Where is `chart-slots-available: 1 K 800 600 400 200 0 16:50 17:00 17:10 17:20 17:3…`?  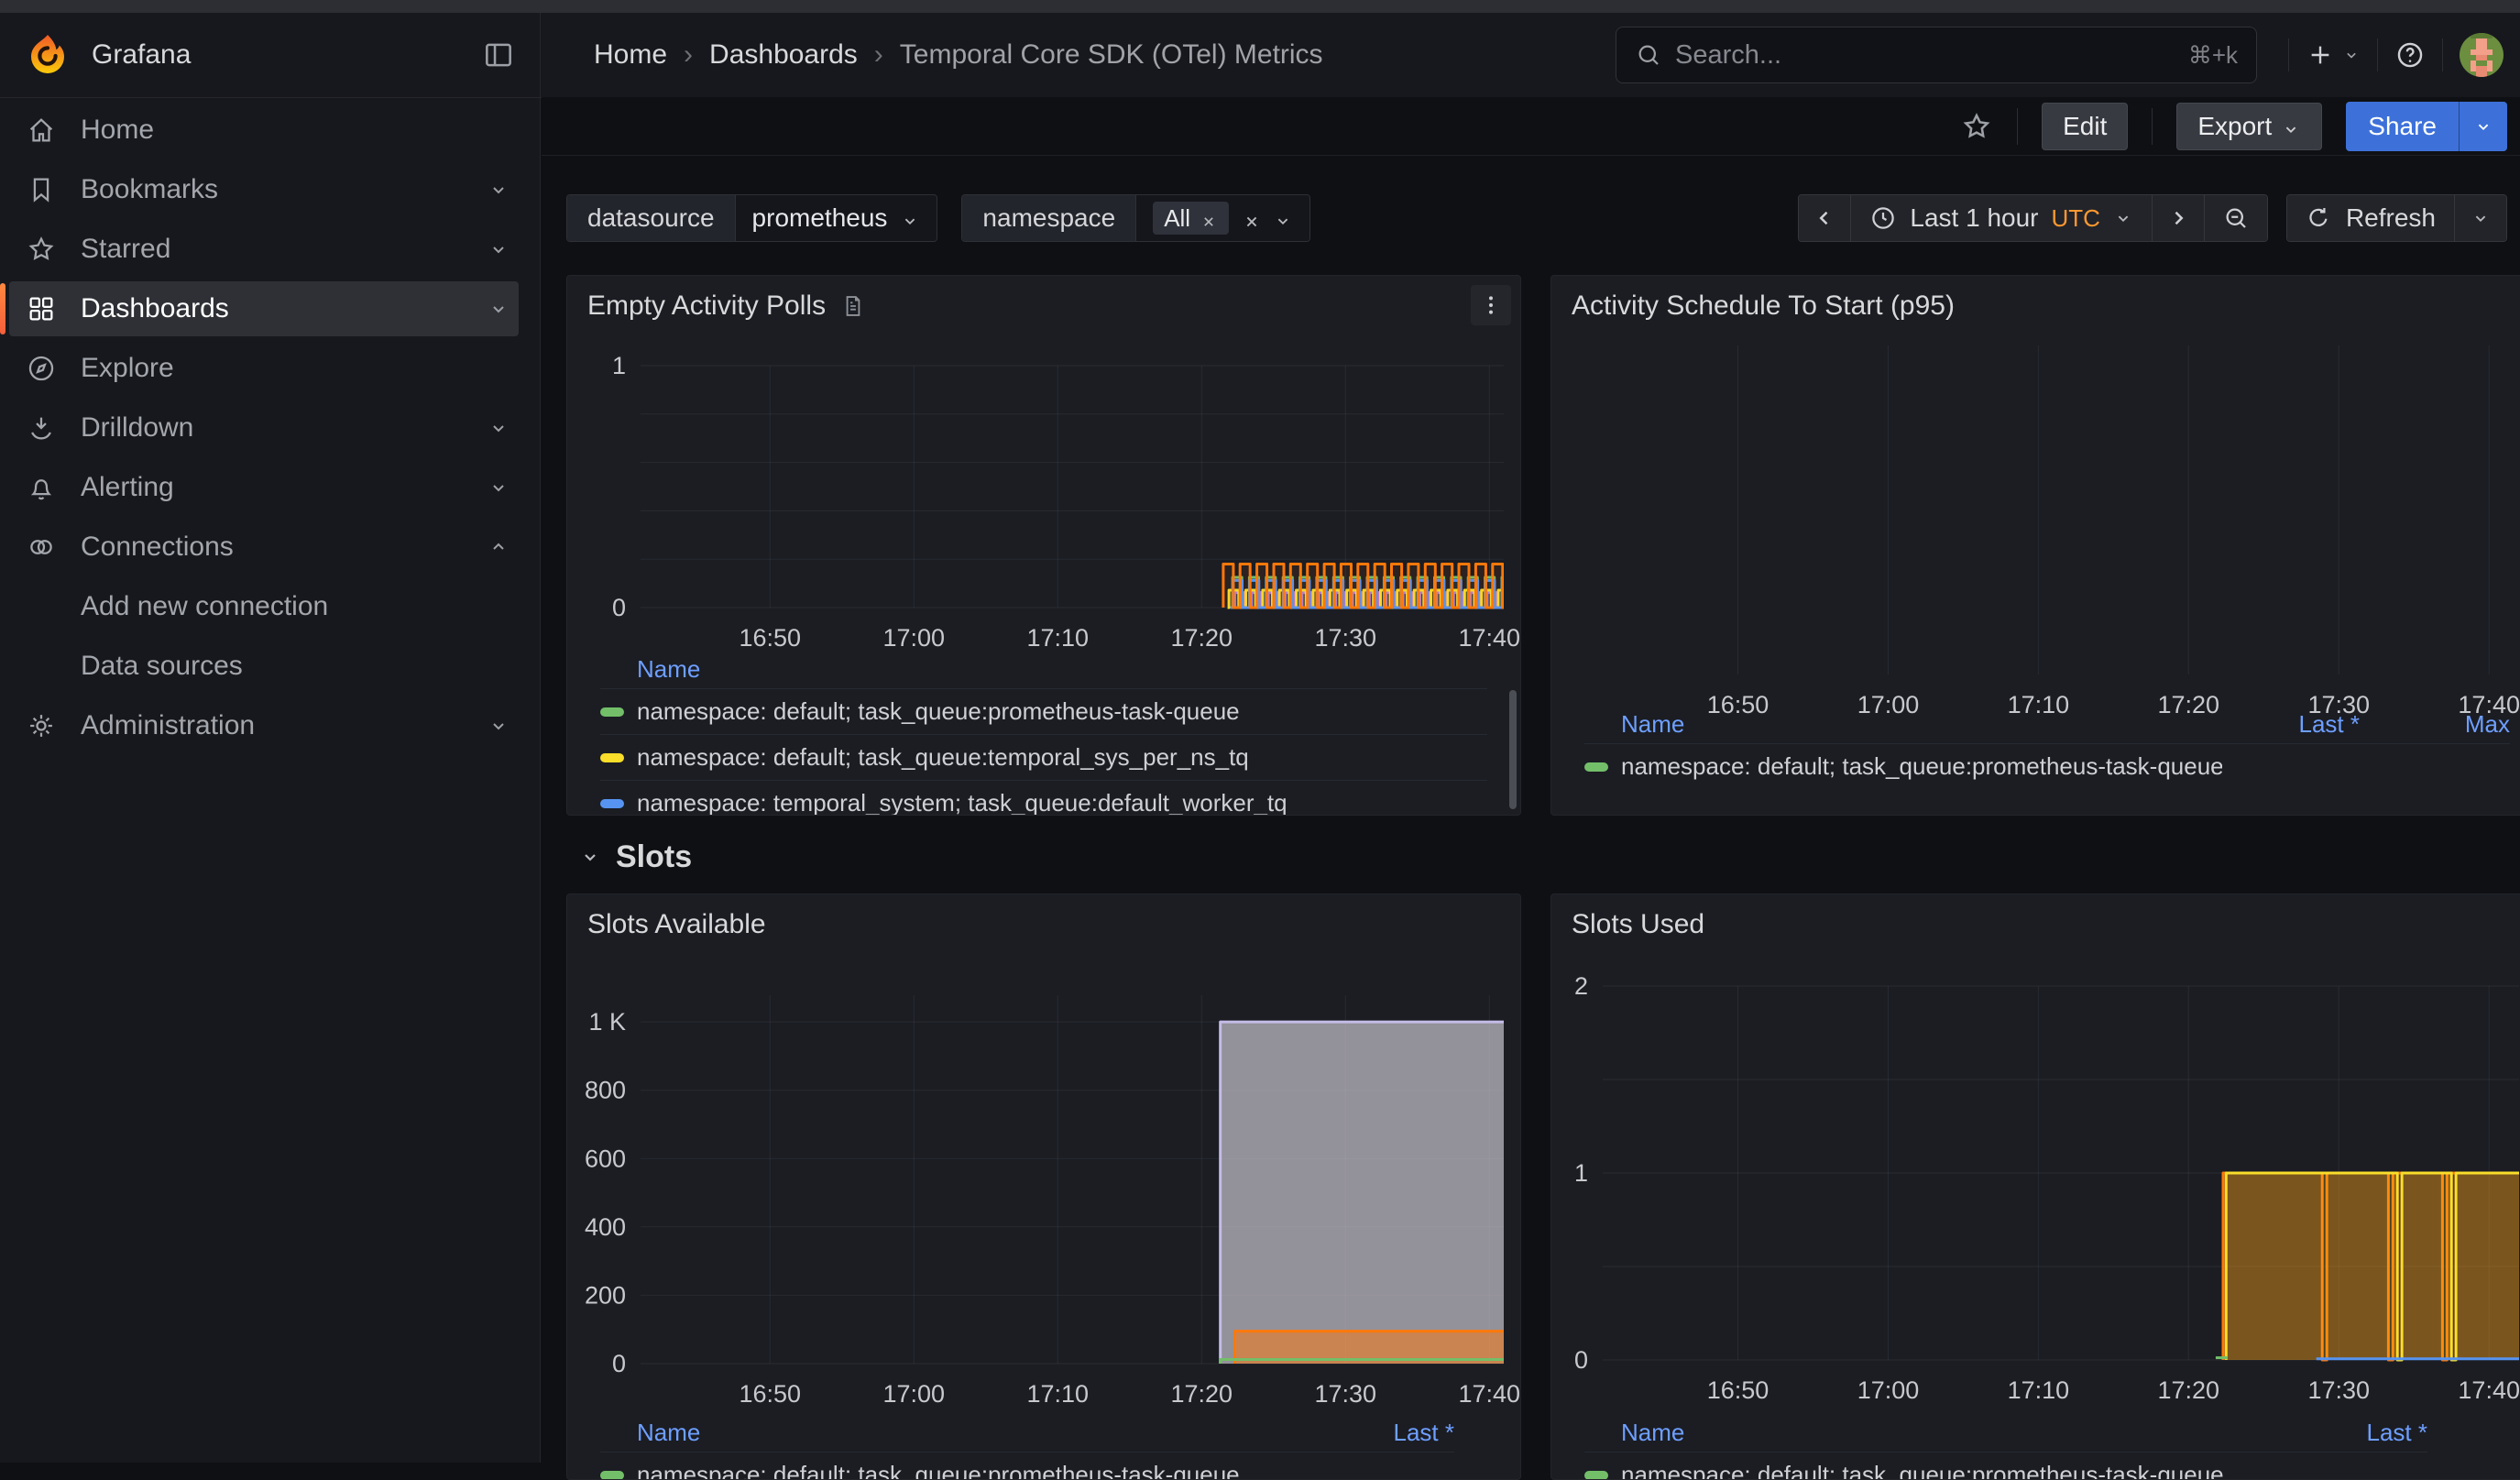
chart-slots-available: 1 K 800 600 400 200 0 16:50 17:00 17:10 17:20 17:3… is located at coordinates (1044, 1154).